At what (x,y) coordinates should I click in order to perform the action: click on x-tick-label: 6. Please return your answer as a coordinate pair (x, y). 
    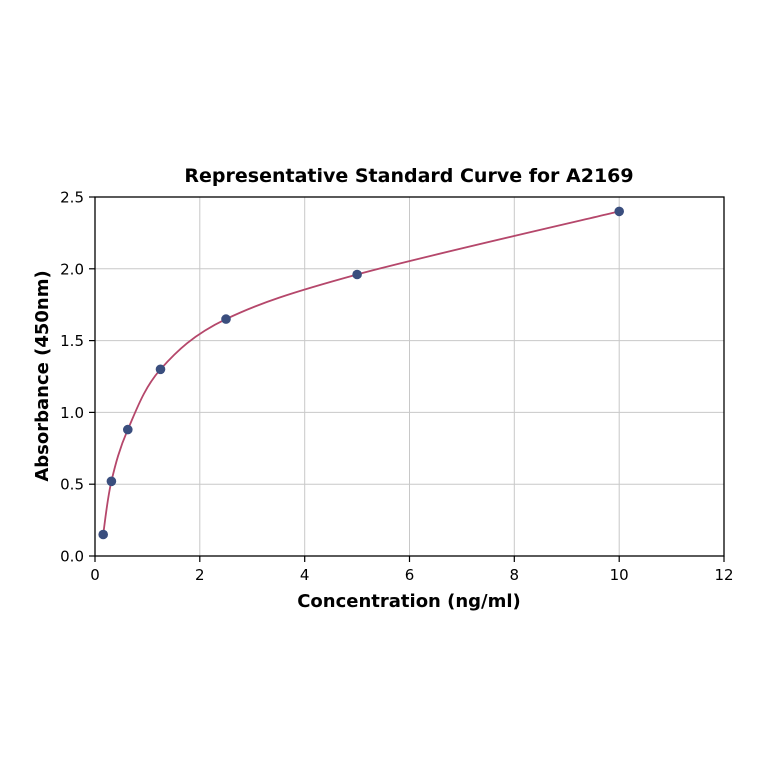
    Looking at the image, I should click on (410, 575).